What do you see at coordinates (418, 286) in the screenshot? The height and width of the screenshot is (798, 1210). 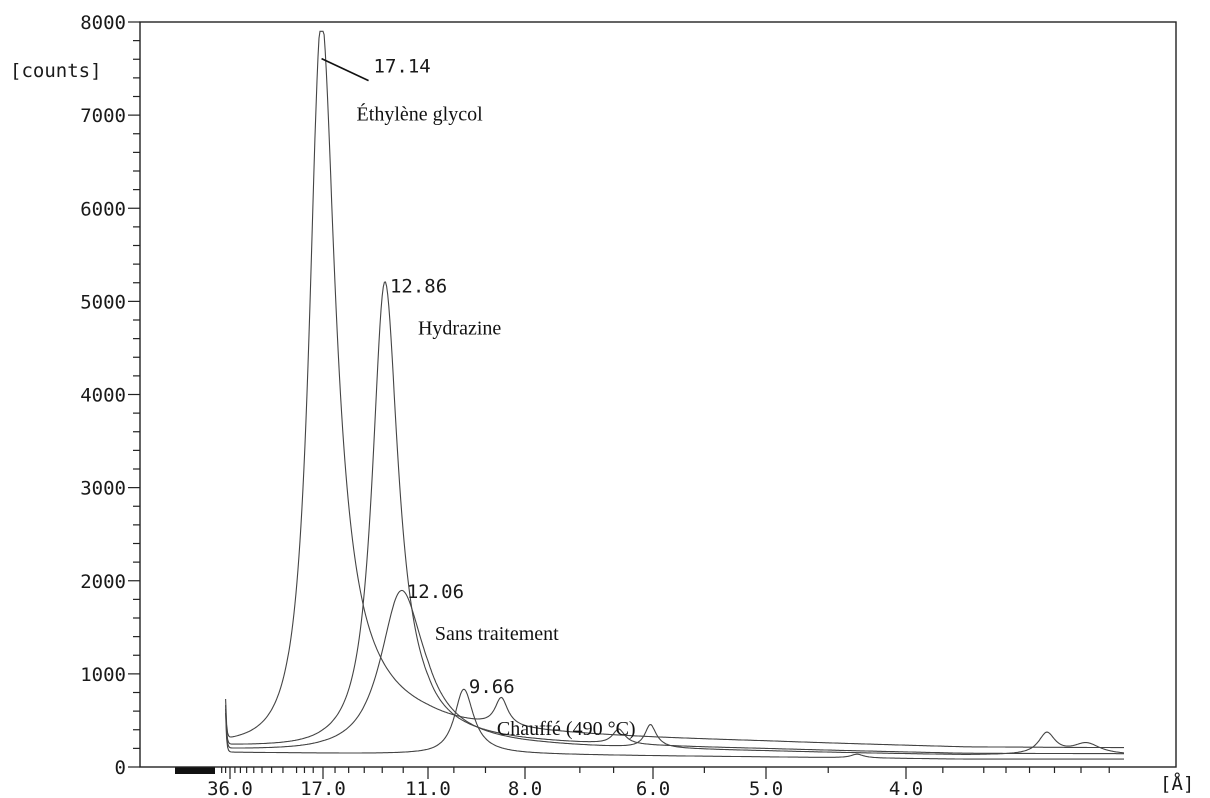 I see `peak-value-label: 12.86` at bounding box center [418, 286].